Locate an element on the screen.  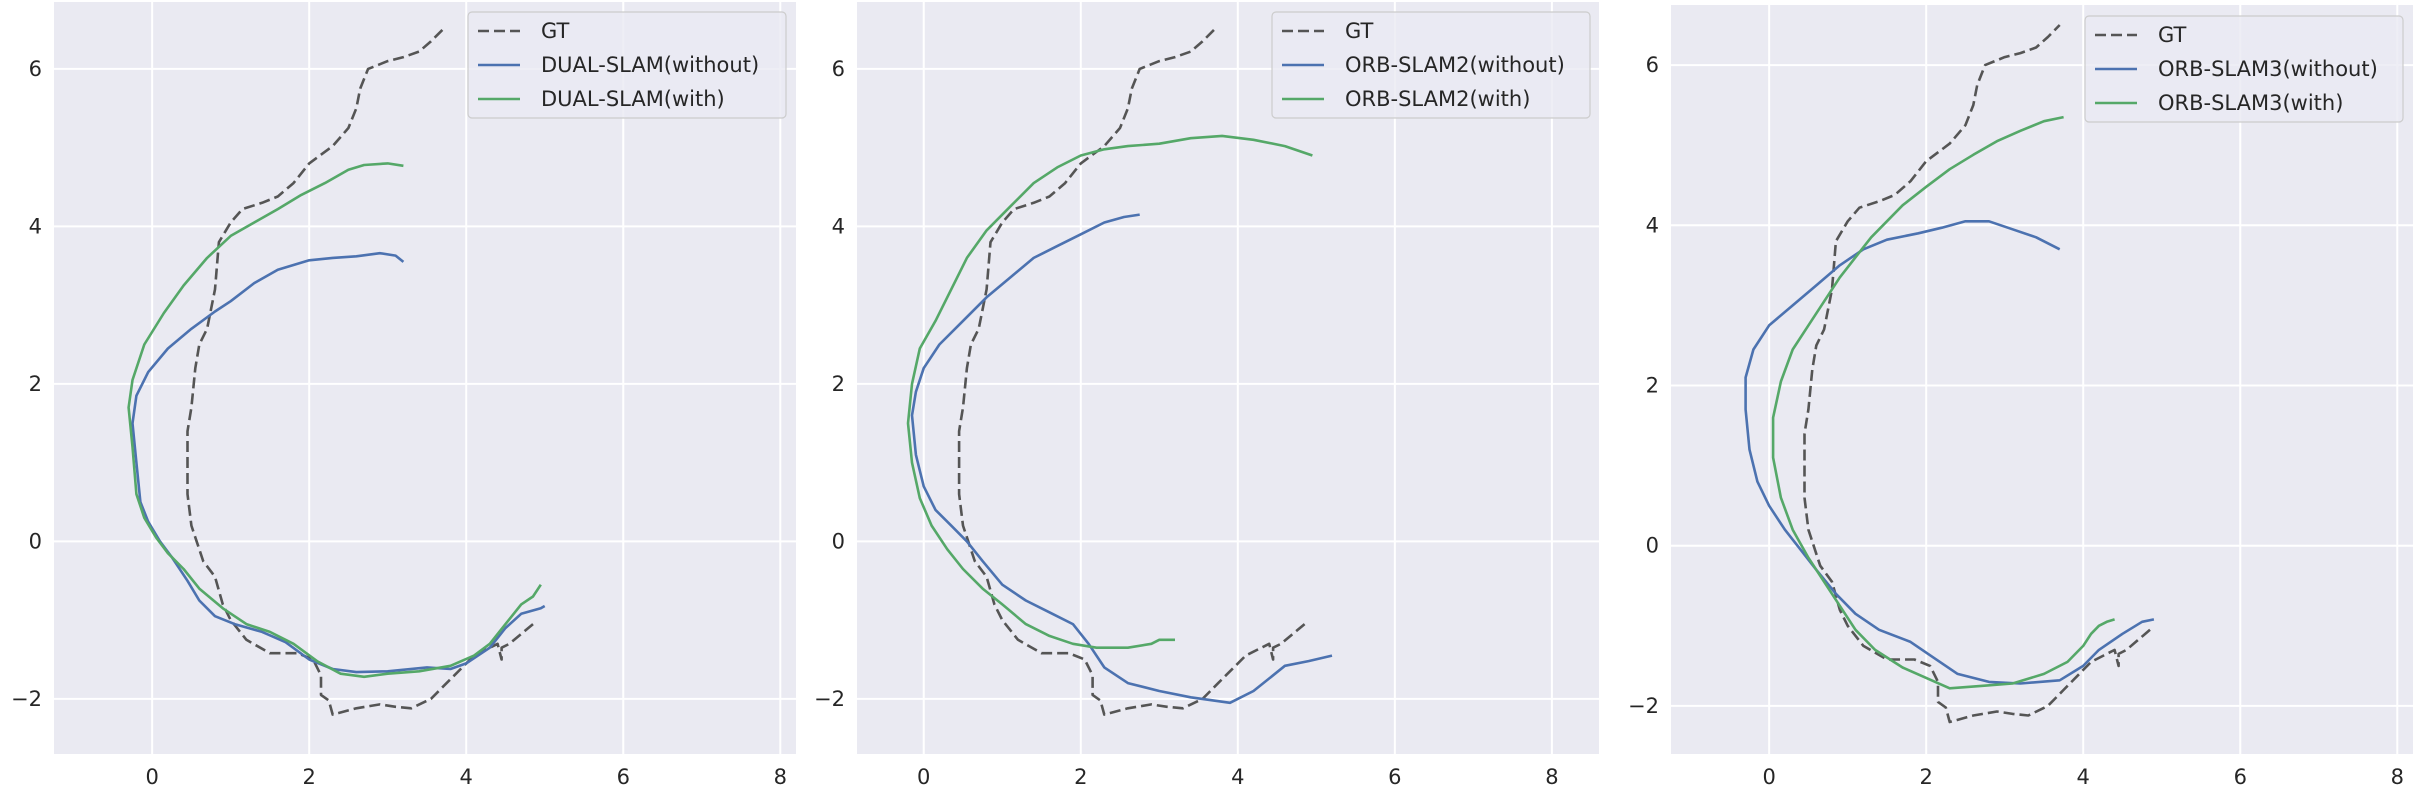
legend-label: ORB-SLAM3(with) is located at coordinates (2250, 103).